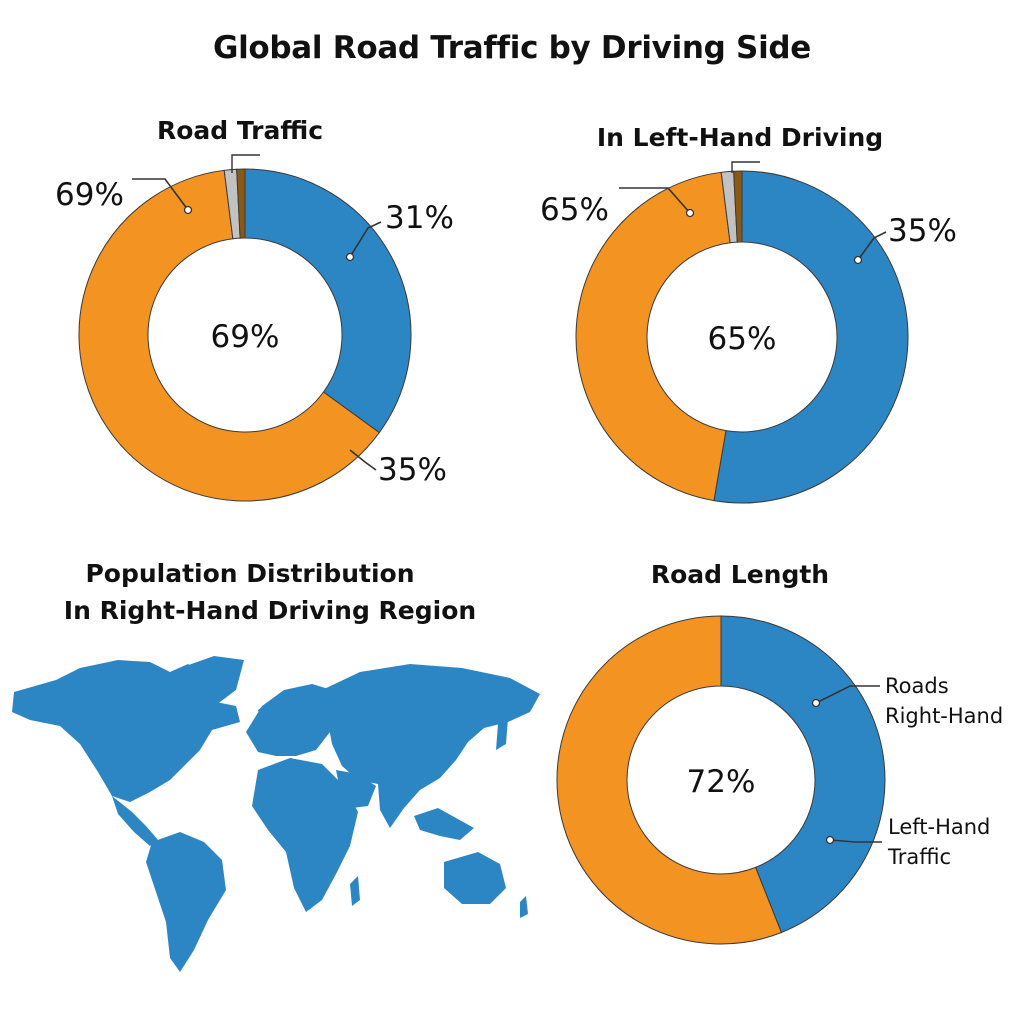 This screenshot has width=1024, height=1024. Describe the element at coordinates (944, 716) in the screenshot. I see `donut3-label-1: Right-Hand` at that location.